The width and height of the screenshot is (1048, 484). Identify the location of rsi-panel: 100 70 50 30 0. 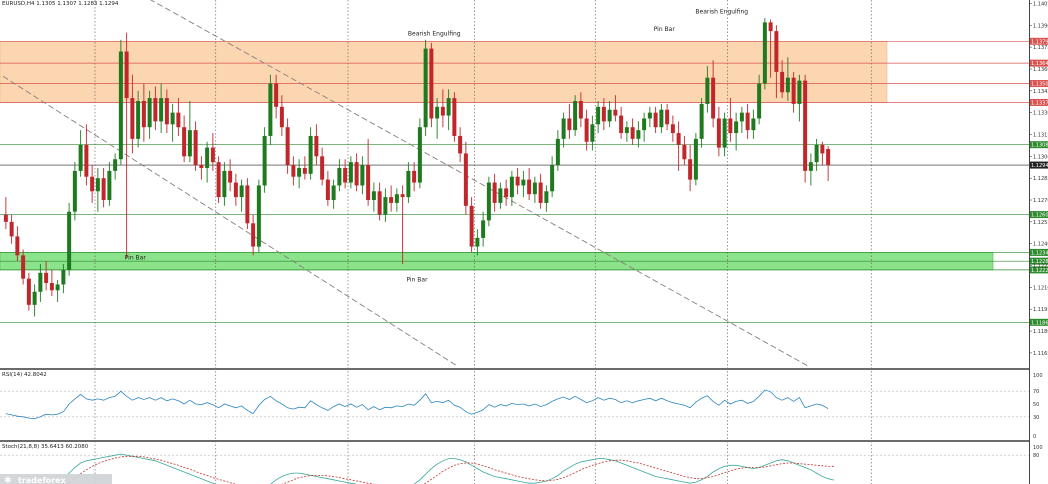
(521, 406).